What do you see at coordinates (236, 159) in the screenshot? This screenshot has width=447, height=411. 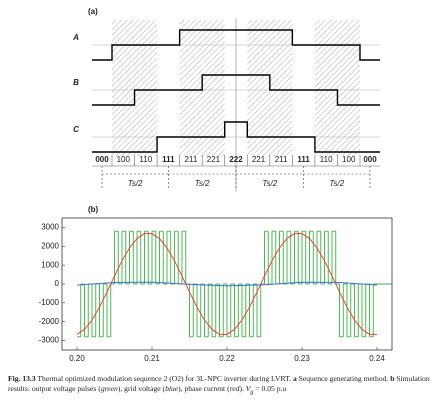 I see `state-label: 222` at bounding box center [236, 159].